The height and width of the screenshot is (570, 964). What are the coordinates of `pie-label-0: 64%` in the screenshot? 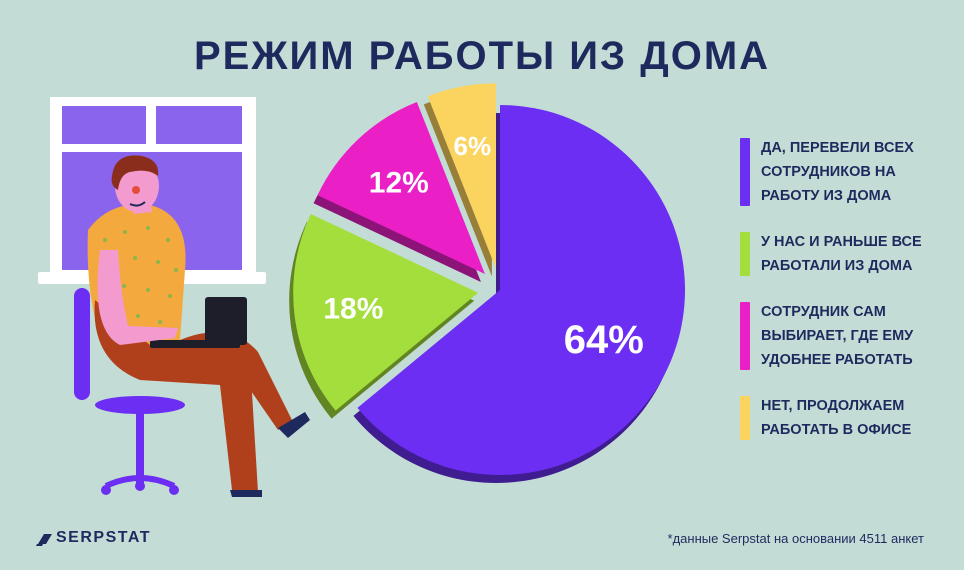 It's located at (604, 340).